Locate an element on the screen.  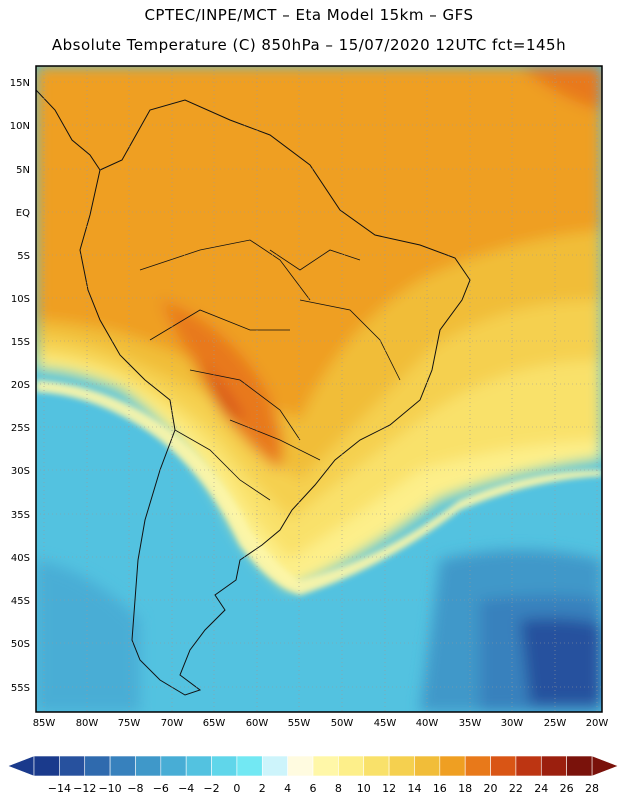
colorbar-label: 8 is located at coordinates (338, 788).